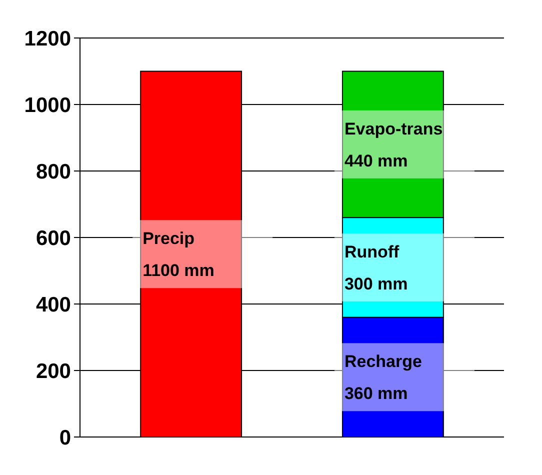 The width and height of the screenshot is (542, 475). I want to click on y-tick-label: 1000, so click(47, 105).